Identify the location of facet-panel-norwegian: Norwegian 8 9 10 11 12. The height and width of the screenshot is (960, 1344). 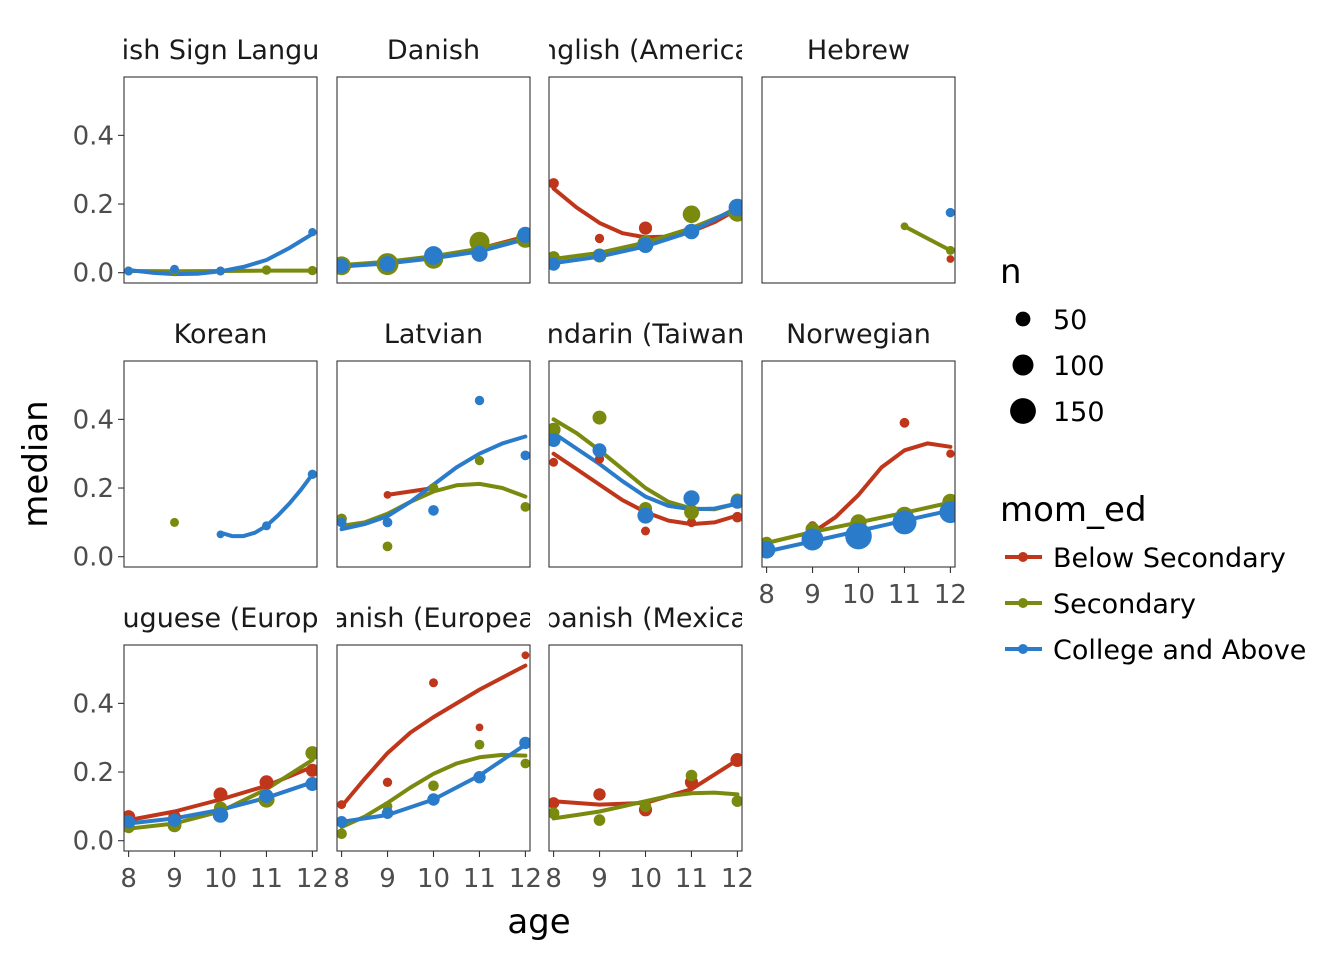
(862, 464).